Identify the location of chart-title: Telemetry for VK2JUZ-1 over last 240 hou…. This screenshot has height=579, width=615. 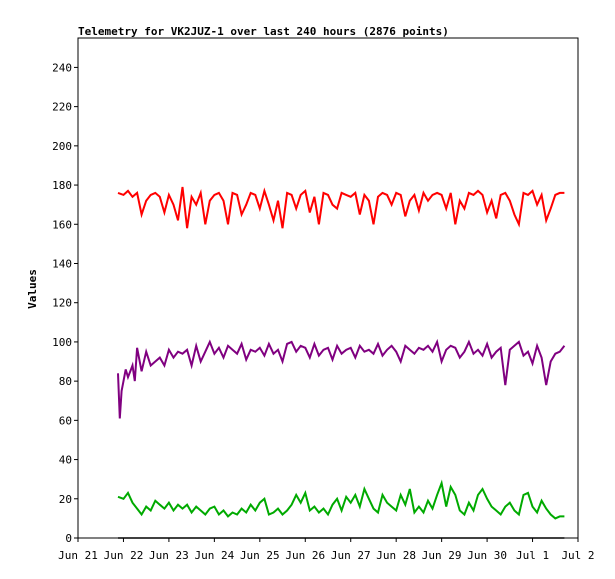
(263, 31).